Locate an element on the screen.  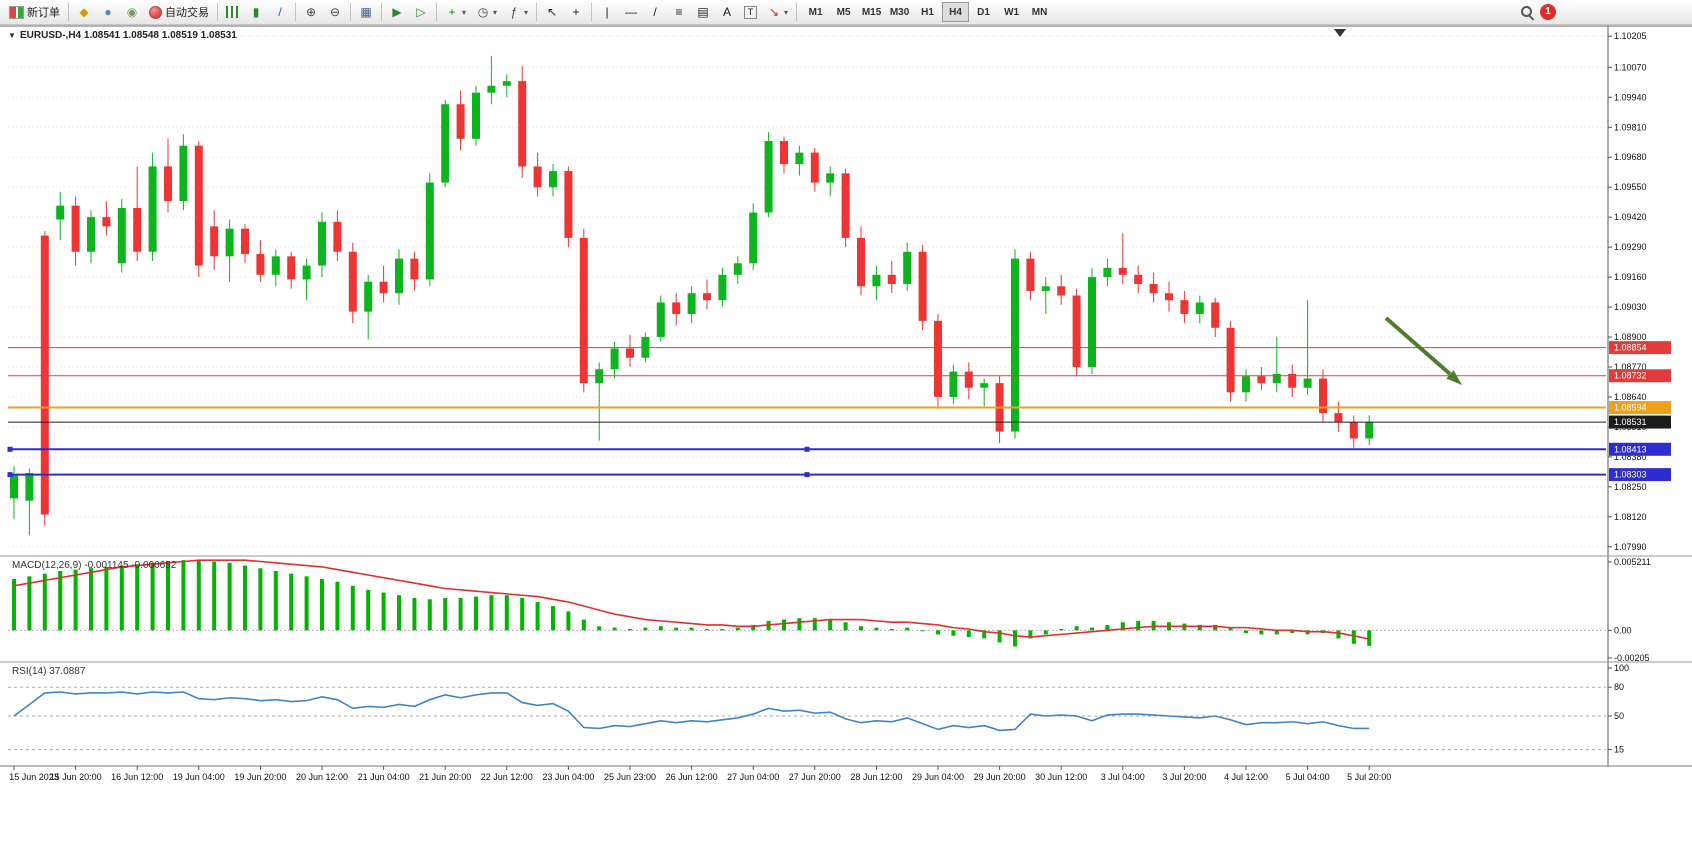
zoom-in-button: ⊕ is located at coordinates (311, 12).